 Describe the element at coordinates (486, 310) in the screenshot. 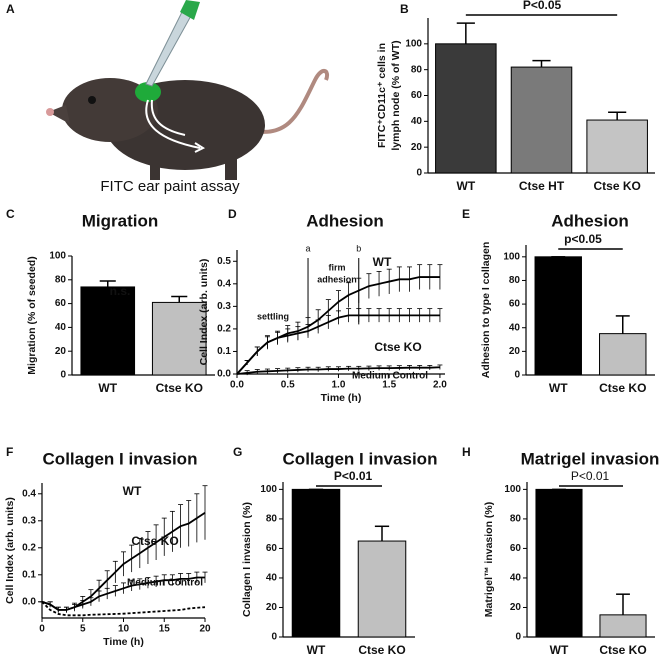

I see `y-axis-label: Adhesion to type I collagen` at that location.